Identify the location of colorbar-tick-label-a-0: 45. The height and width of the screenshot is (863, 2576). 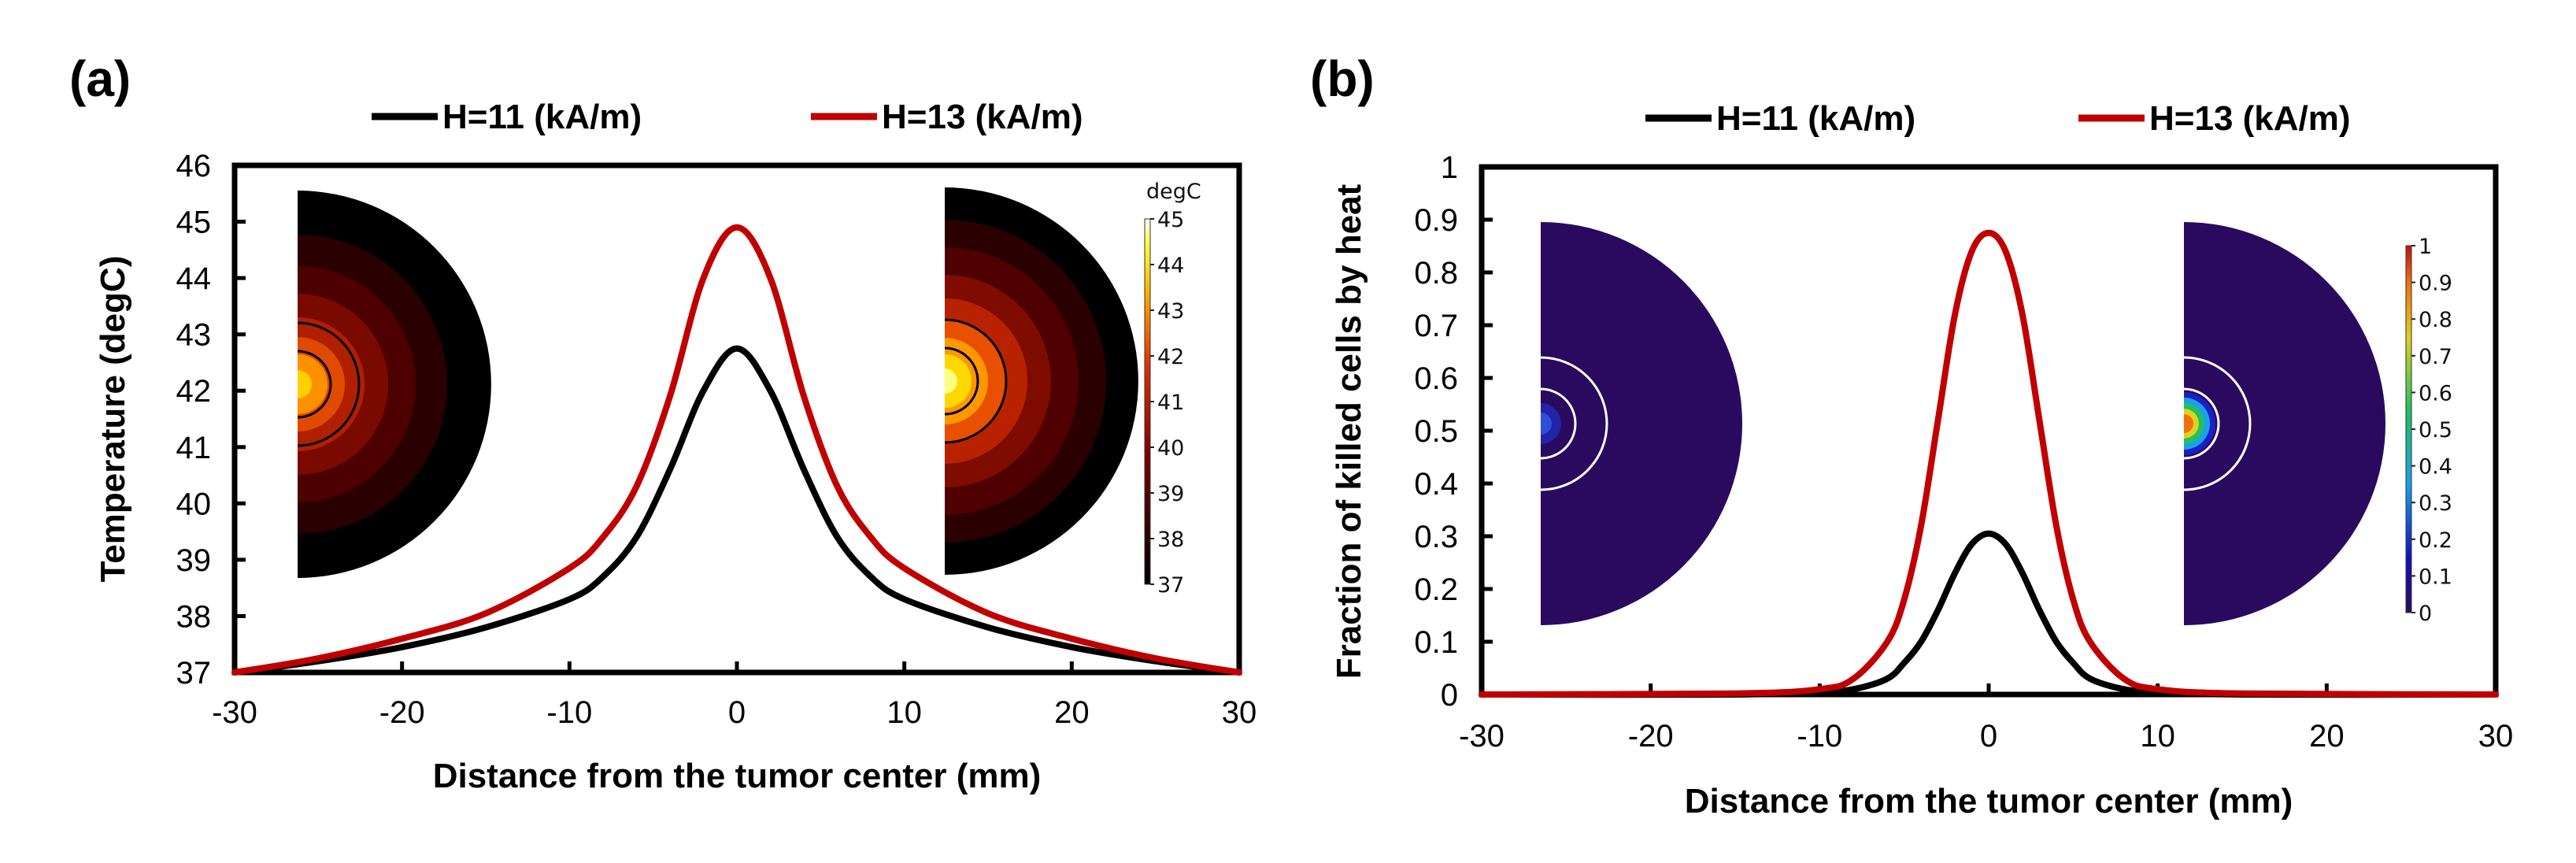
(1170, 220).